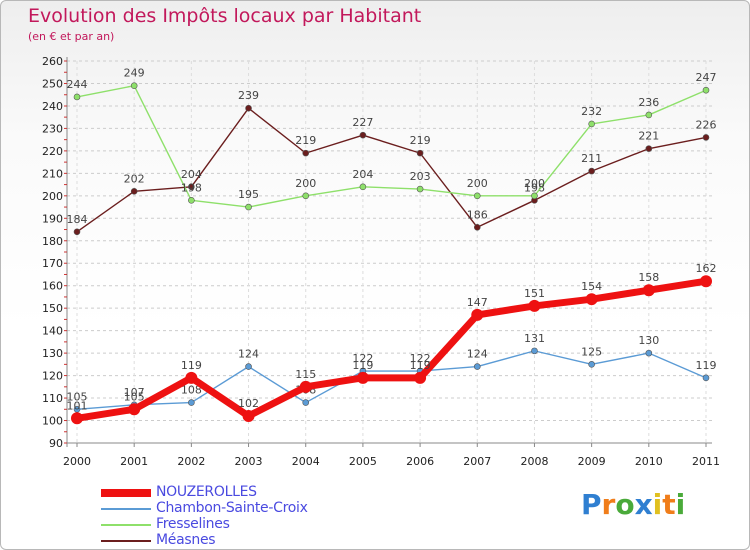 The height and width of the screenshot is (550, 750). Describe the element at coordinates (52, 196) in the screenshot. I see `y-tick-label: 200` at that location.